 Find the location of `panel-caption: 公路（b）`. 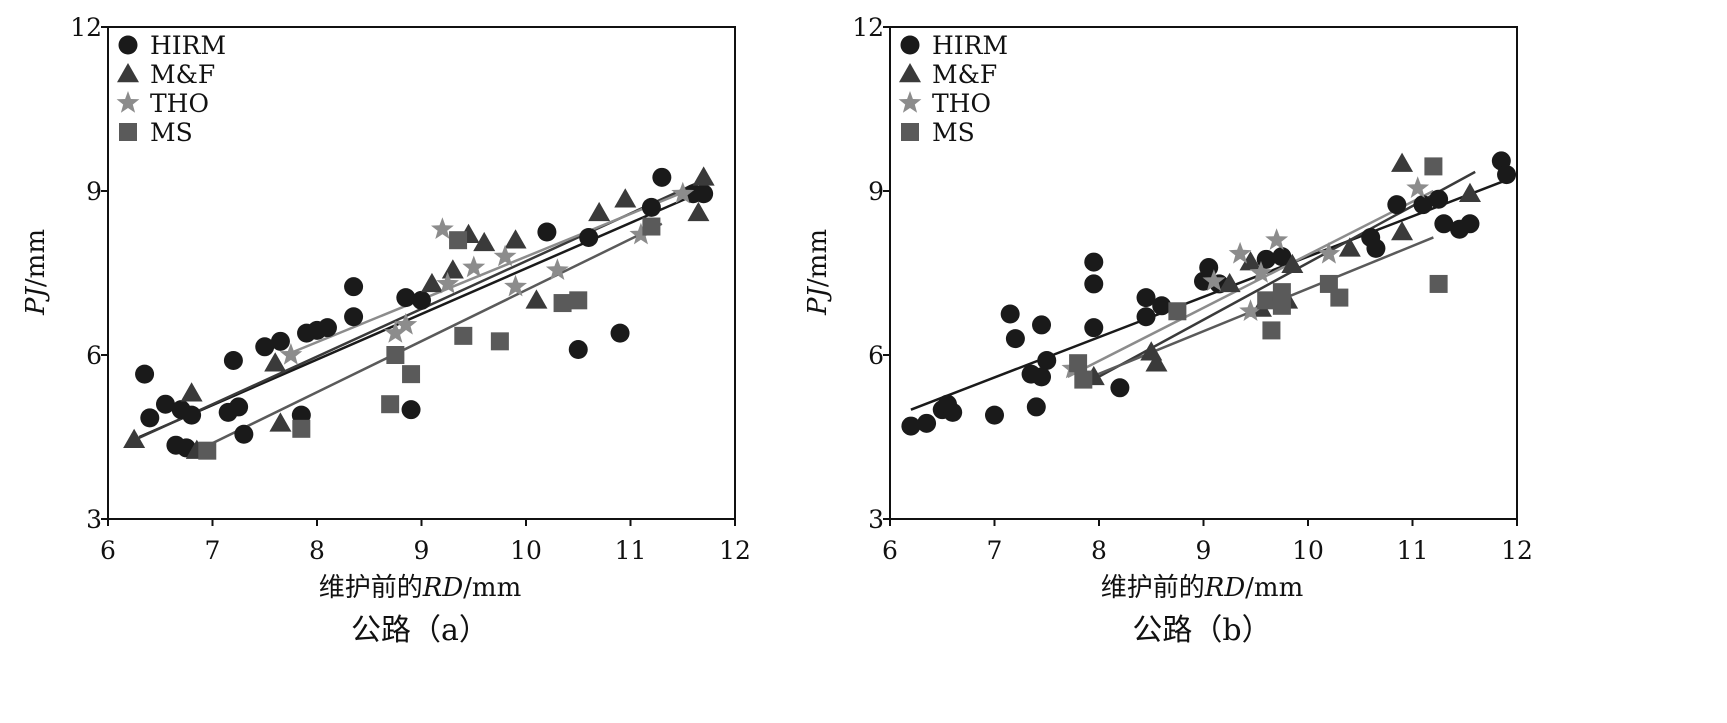

panel-caption: 公路（b） is located at coordinates (1201, 630).